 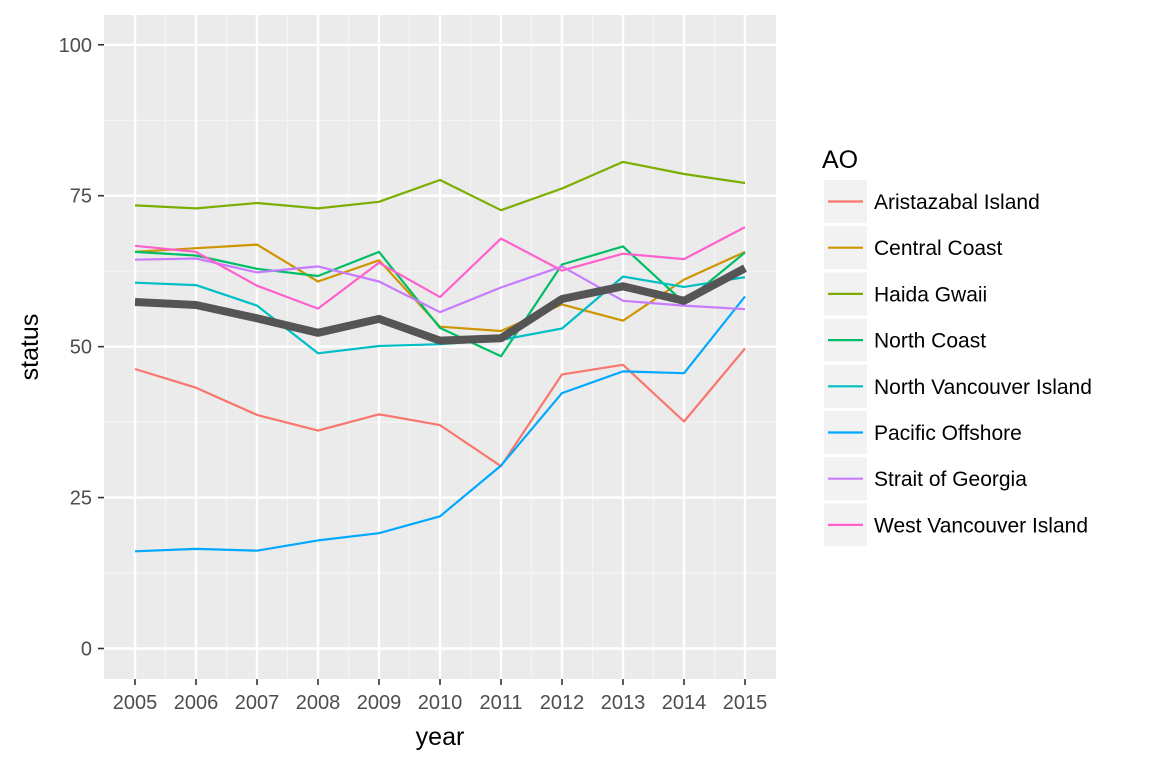 I want to click on legend-label: North Vancouver Island, so click(x=983, y=387).